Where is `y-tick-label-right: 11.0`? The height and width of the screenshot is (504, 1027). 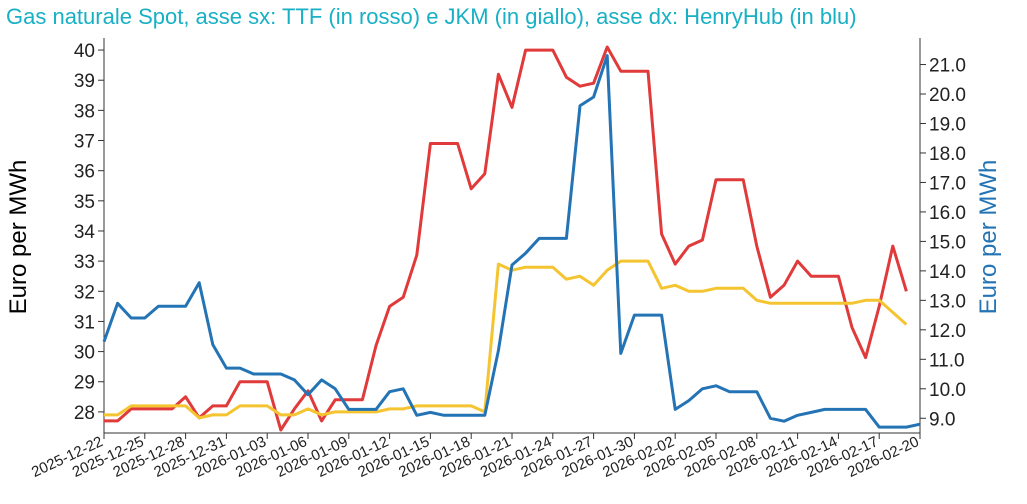
y-tick-label-right: 11.0 is located at coordinates (947, 360).